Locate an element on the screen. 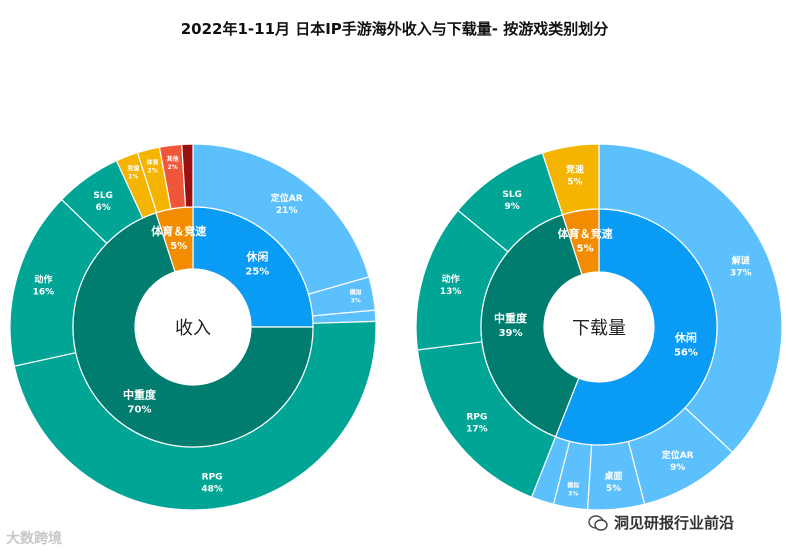 The height and width of the screenshot is (555, 789). outer-pct-1-6: 9% is located at coordinates (512, 207).